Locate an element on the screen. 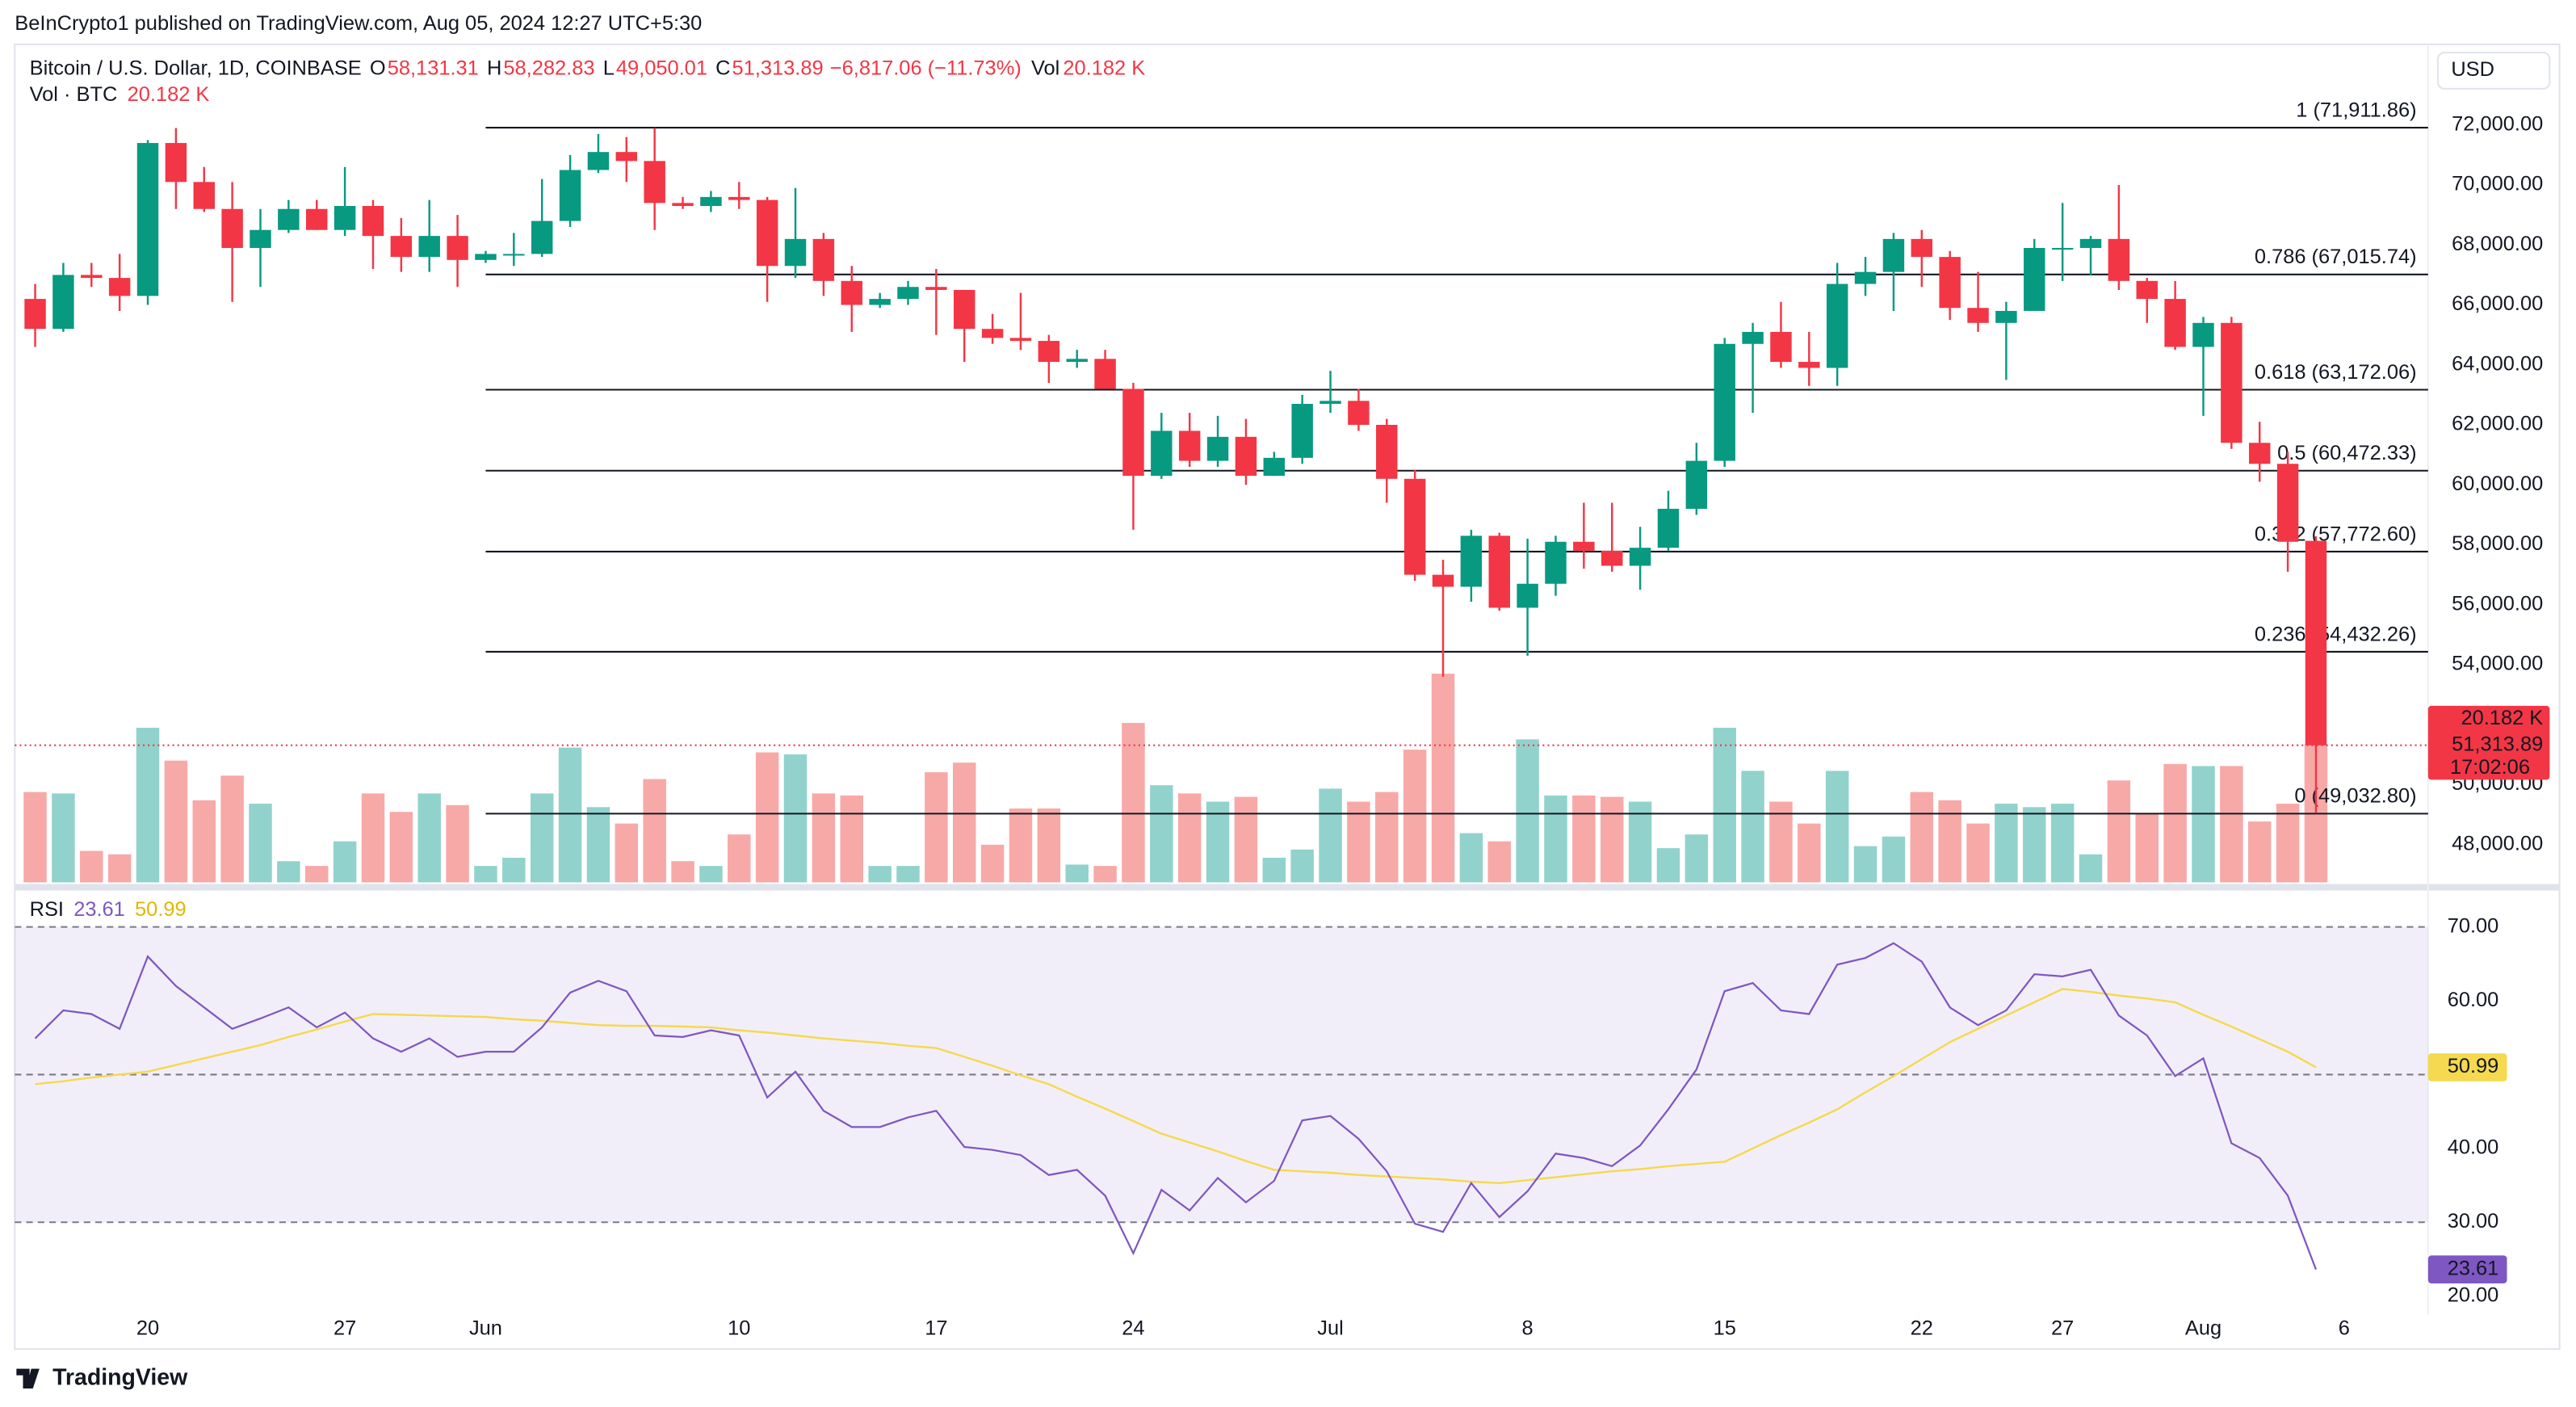  y-tick-label: 70,000.00 is located at coordinates (2497, 184).